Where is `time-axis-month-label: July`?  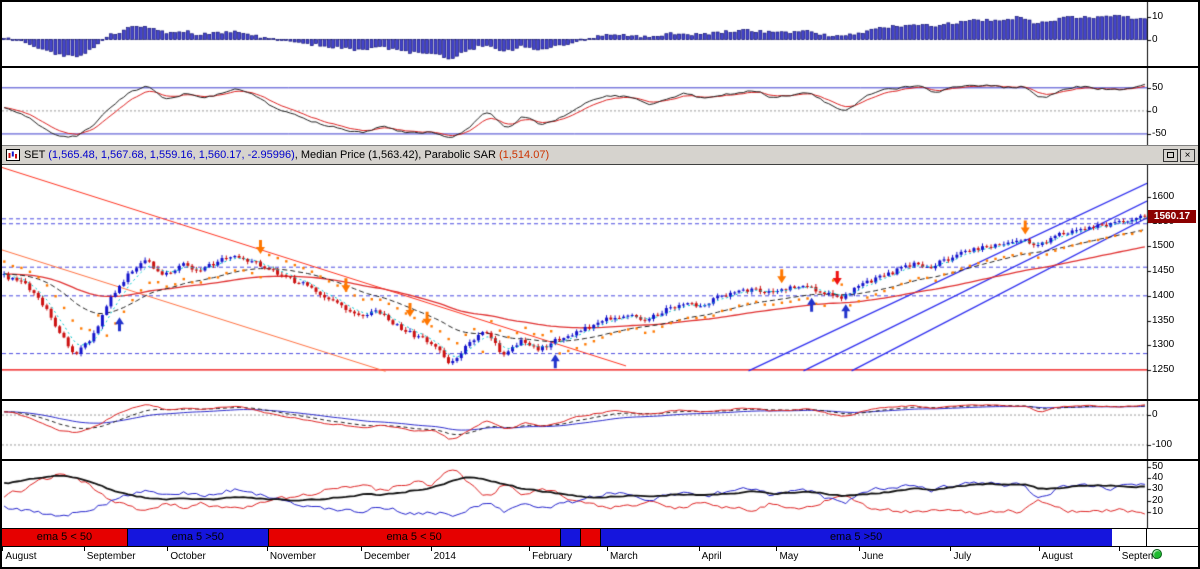
time-axis-month-label: July is located at coordinates (962, 556).